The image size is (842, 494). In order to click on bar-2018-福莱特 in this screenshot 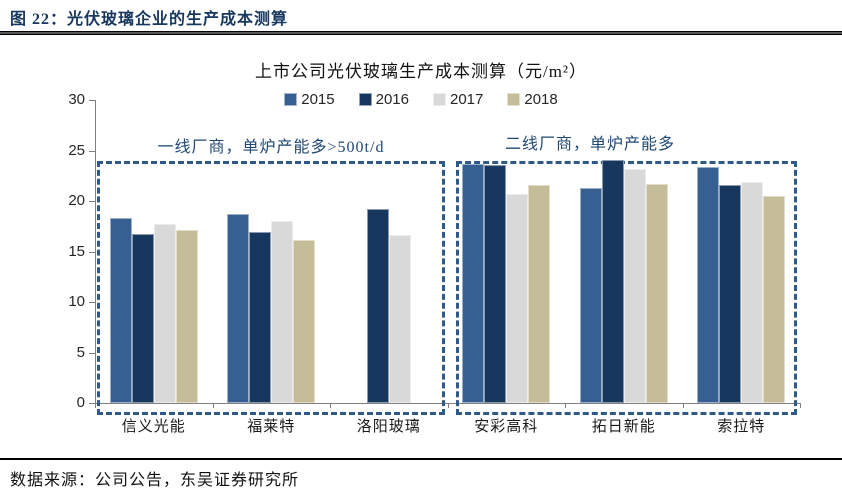, I will do `click(304, 321)`.